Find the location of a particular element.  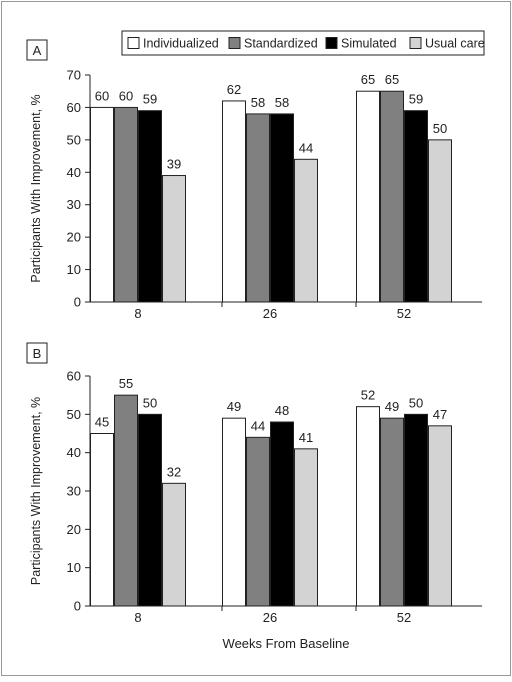

panel-label: A is located at coordinates (37, 50).